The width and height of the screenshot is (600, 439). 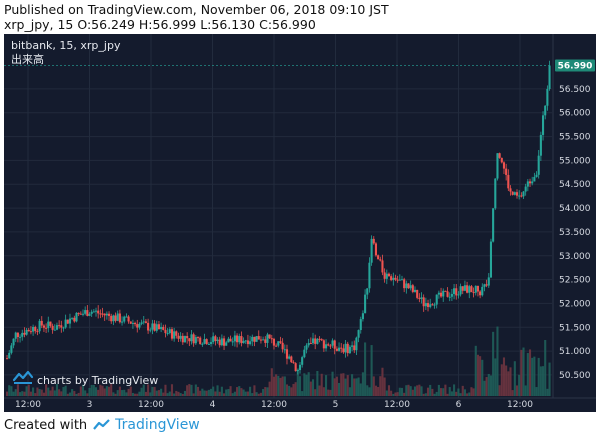 What do you see at coordinates (46, 425) in the screenshot?
I see `created-with-label: Created with` at bounding box center [46, 425].